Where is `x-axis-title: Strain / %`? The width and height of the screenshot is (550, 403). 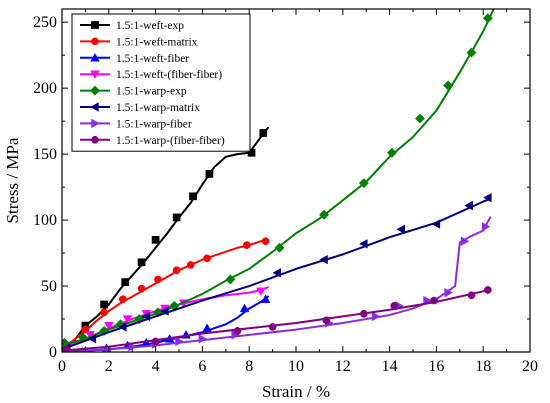
x-axis-title: Strain / % is located at coordinates (296, 391).